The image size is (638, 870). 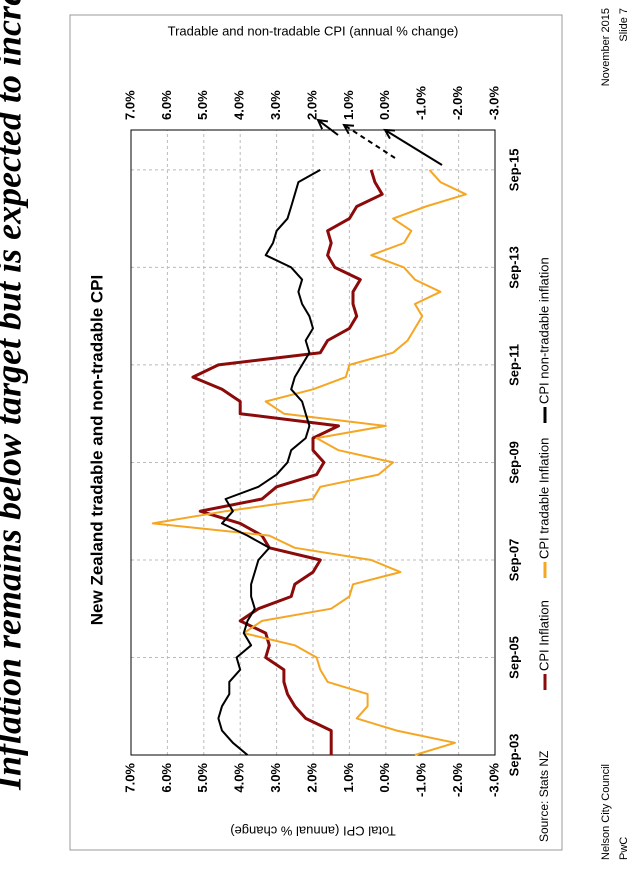 What do you see at coordinates (311, 778) in the screenshot?
I see `y-tick-label: 2.0%` at bounding box center [311, 778].